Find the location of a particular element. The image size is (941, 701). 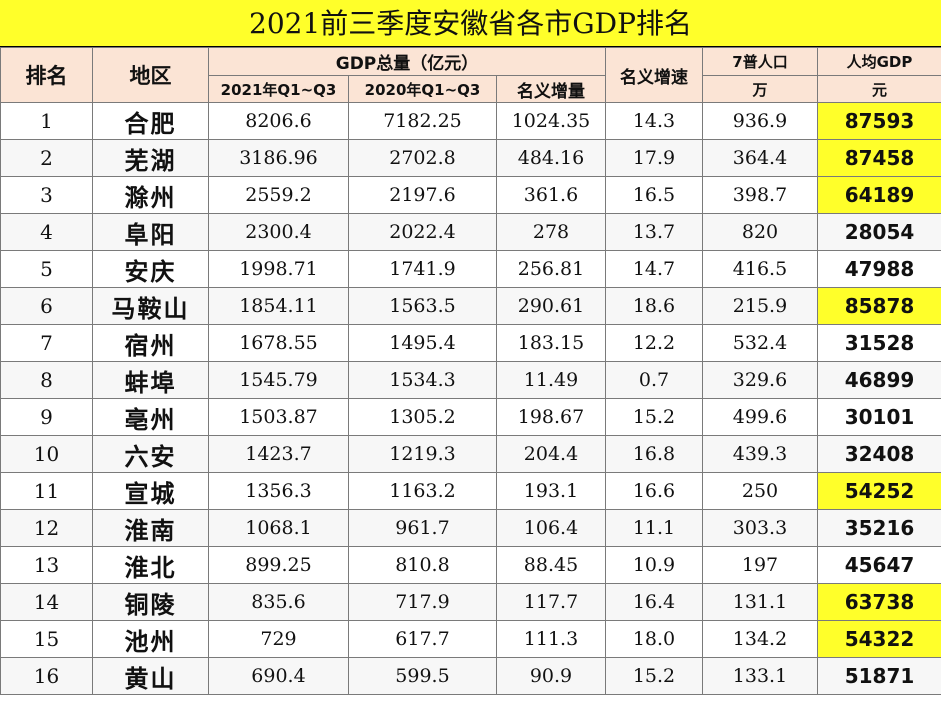

cell-rank: 2 is located at coordinates (46, 158).